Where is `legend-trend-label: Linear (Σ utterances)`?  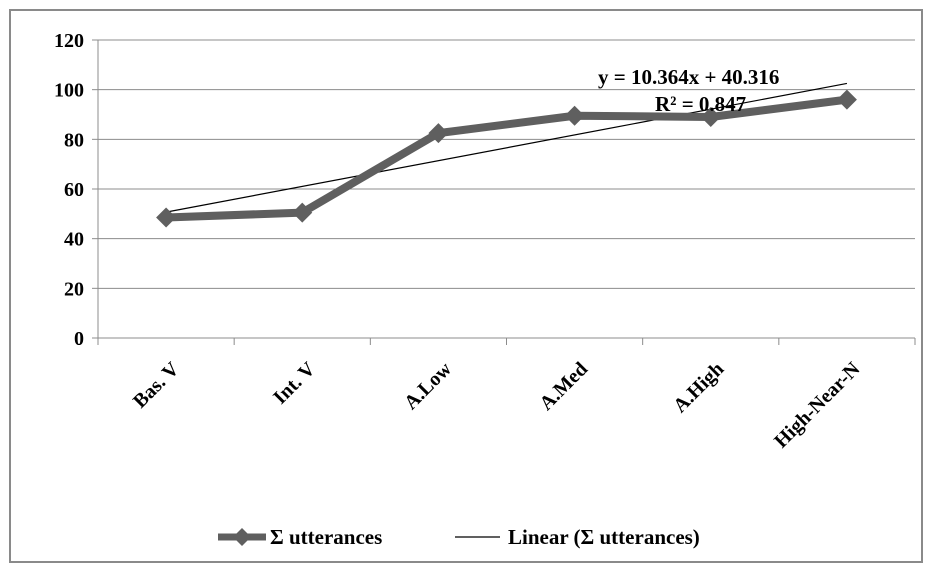
legend-trend-label: Linear (Σ utterances) is located at coordinates (604, 537).